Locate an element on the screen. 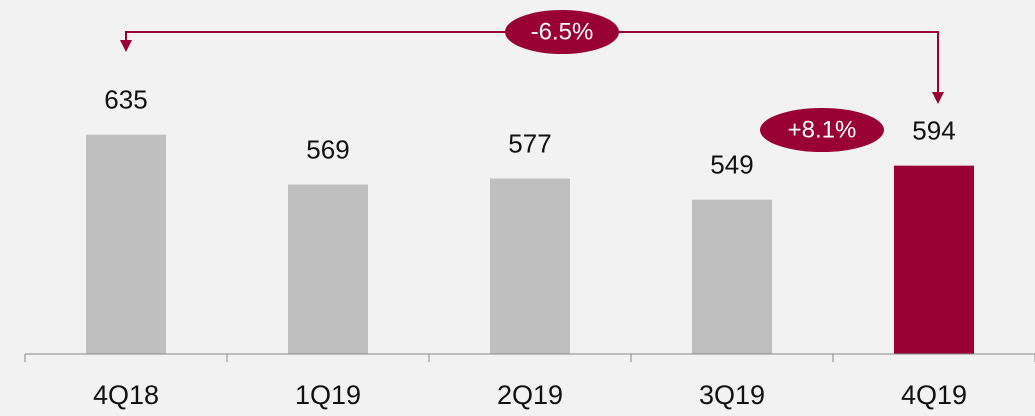 Image resolution: width=1035 pixels, height=416 pixels. value-label: 594 is located at coordinates (933, 131).